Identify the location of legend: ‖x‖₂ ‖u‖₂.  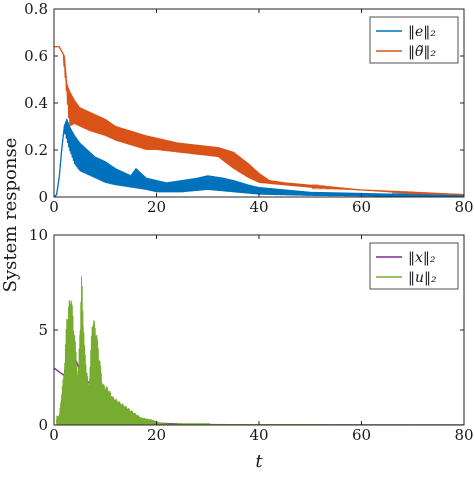
(414, 266).